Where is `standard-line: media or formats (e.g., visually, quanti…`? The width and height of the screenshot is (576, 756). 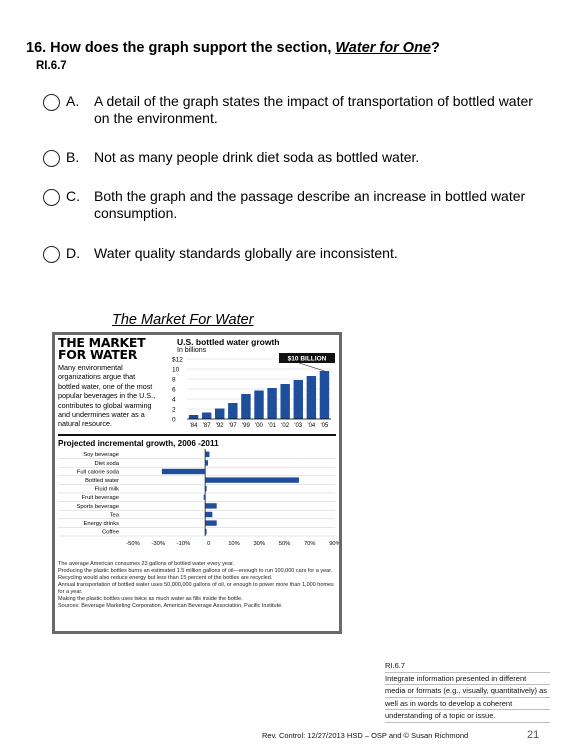 standard-line: media or formats (e.g., visually, quanti… is located at coordinates (467, 691).